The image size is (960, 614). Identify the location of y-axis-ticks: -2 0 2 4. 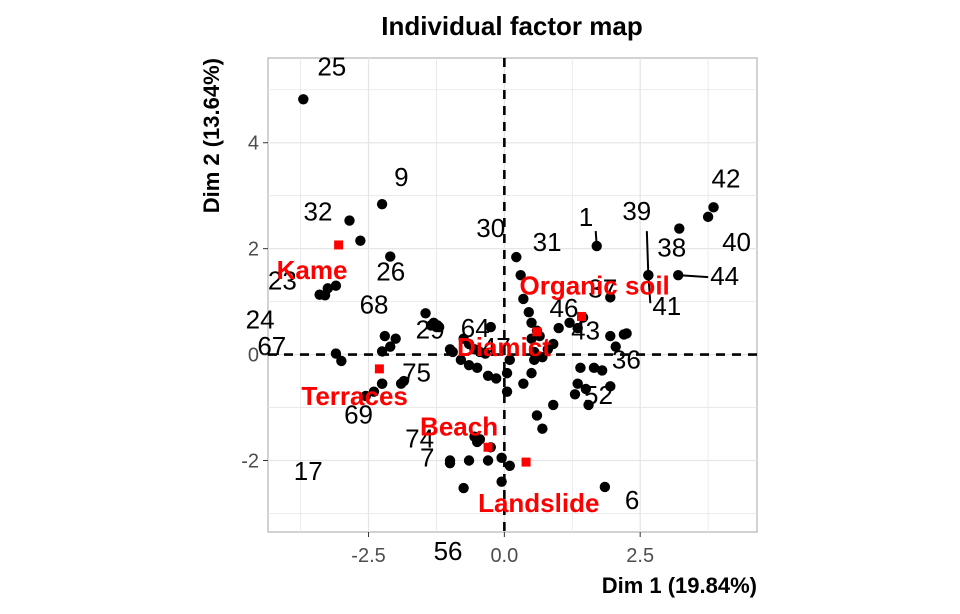
(254, 303).